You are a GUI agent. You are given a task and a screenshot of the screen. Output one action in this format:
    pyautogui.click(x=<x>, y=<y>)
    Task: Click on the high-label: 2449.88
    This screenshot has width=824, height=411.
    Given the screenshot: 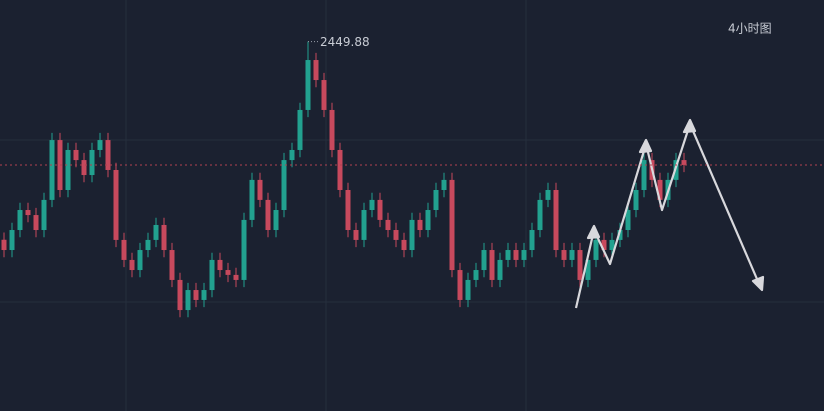 What is the action you would take?
    pyautogui.click(x=345, y=42)
    